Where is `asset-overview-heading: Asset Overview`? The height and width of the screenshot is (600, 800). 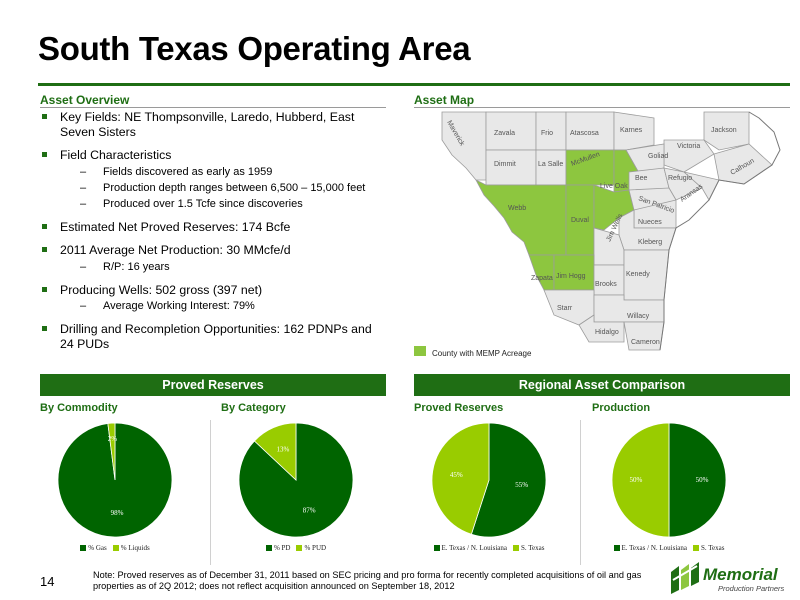 asset-overview-heading: Asset Overview is located at coordinates (85, 100).